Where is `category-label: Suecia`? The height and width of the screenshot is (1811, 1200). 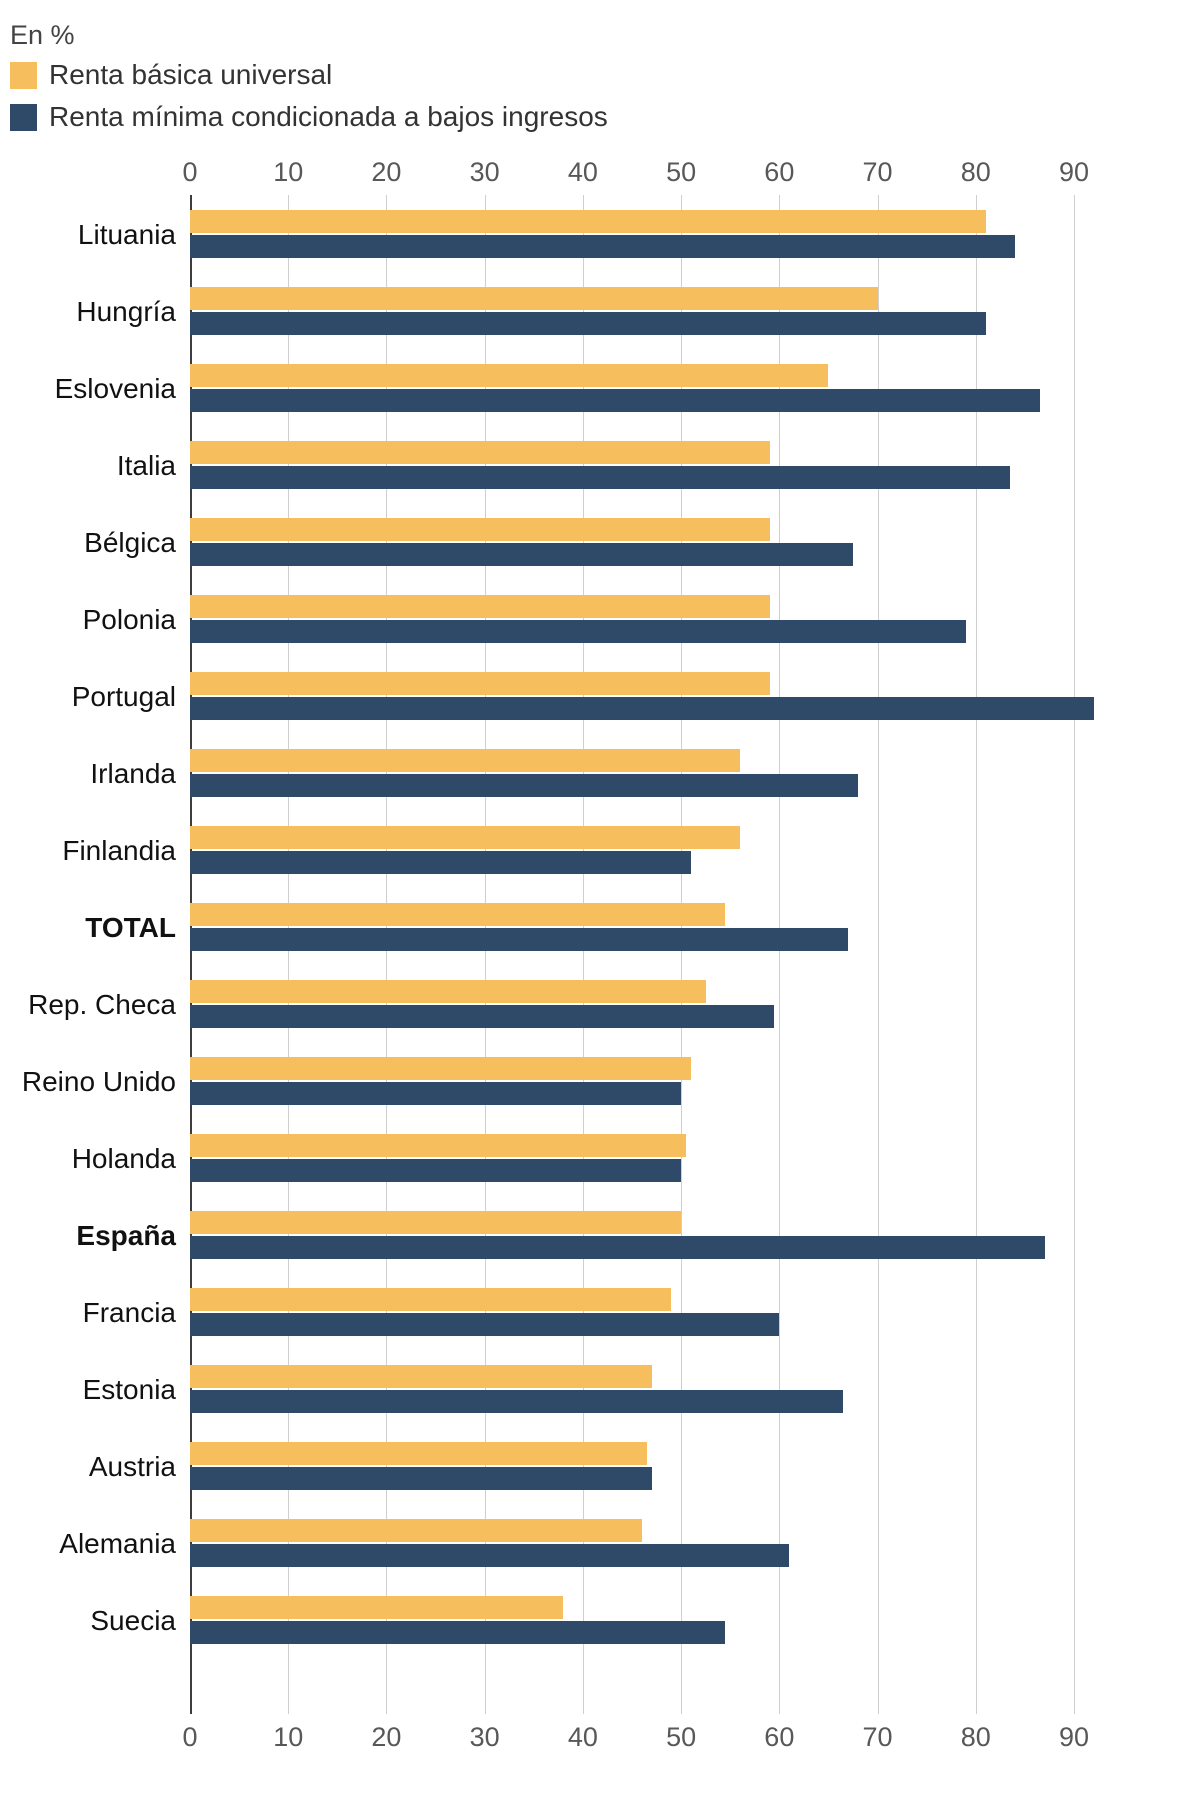 category-label: Suecia is located at coordinates (133, 1620).